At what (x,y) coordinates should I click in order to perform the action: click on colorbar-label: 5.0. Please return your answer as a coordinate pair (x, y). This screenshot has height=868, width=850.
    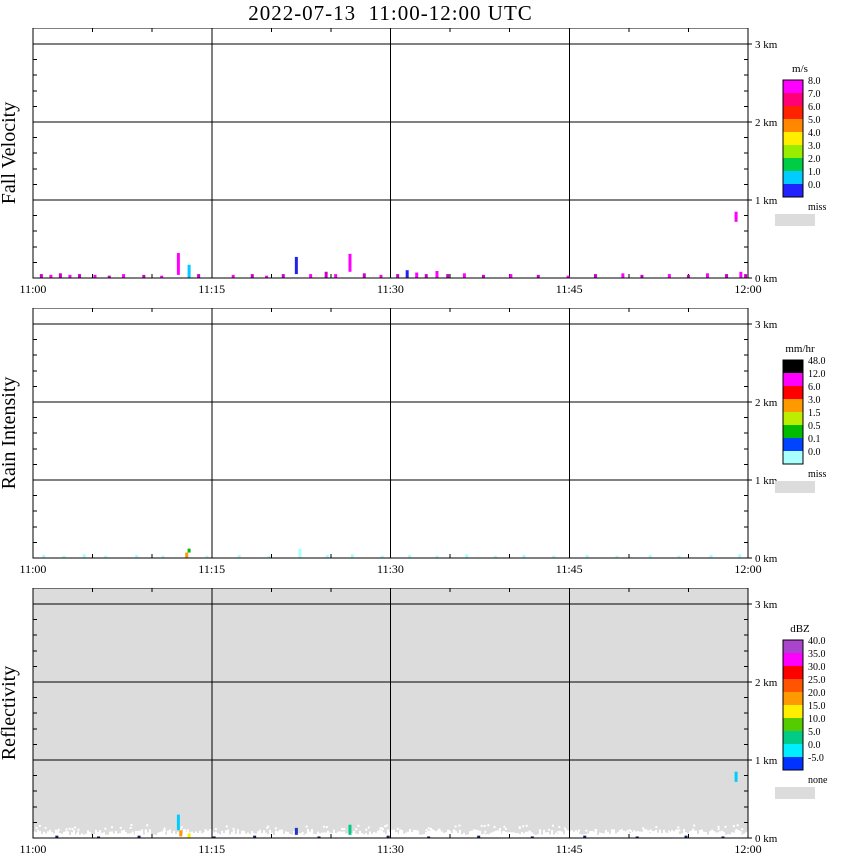
    Looking at the image, I should click on (814, 120).